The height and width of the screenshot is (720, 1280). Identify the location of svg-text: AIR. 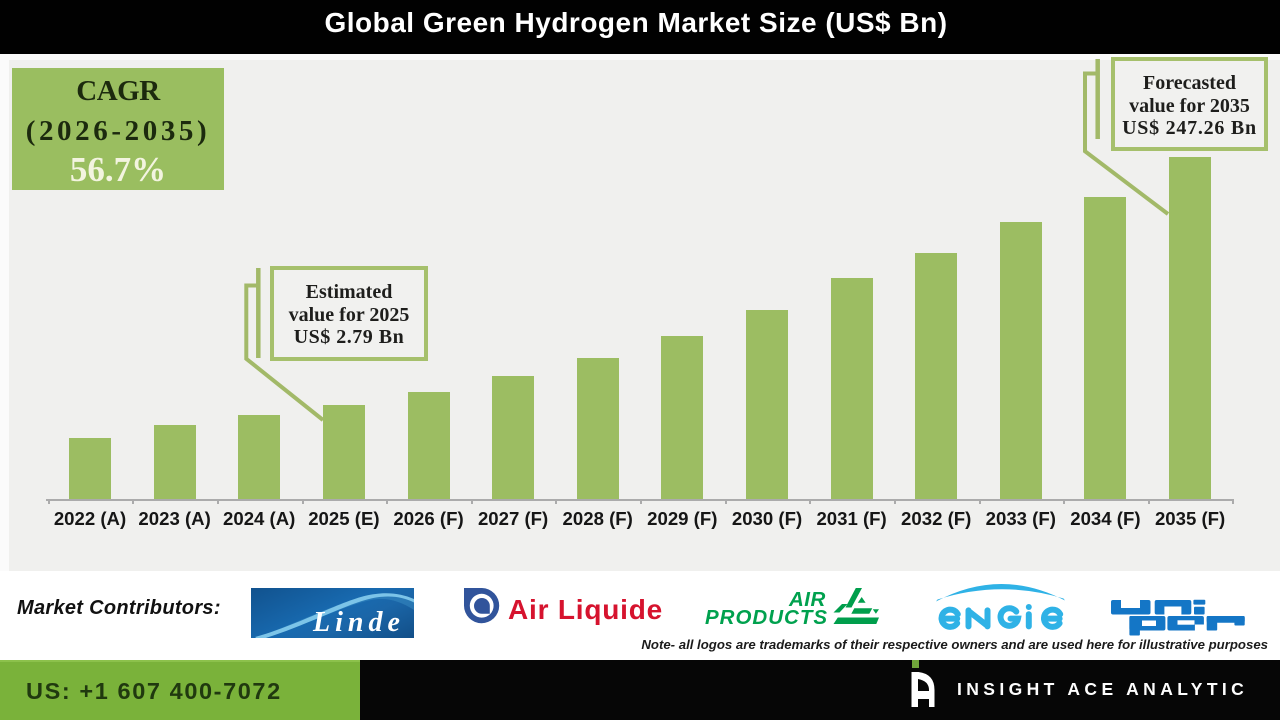
(807, 599).